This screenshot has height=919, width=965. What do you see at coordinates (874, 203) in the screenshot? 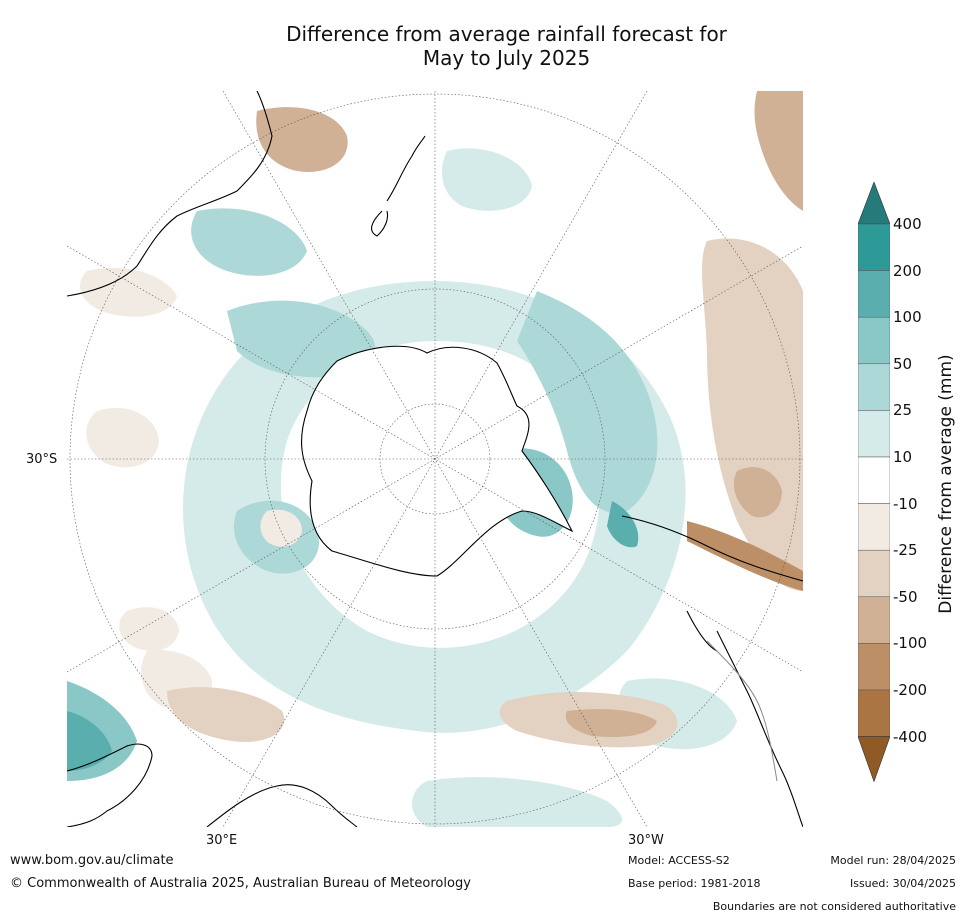
I see `colorbar-extend-top` at bounding box center [874, 203].